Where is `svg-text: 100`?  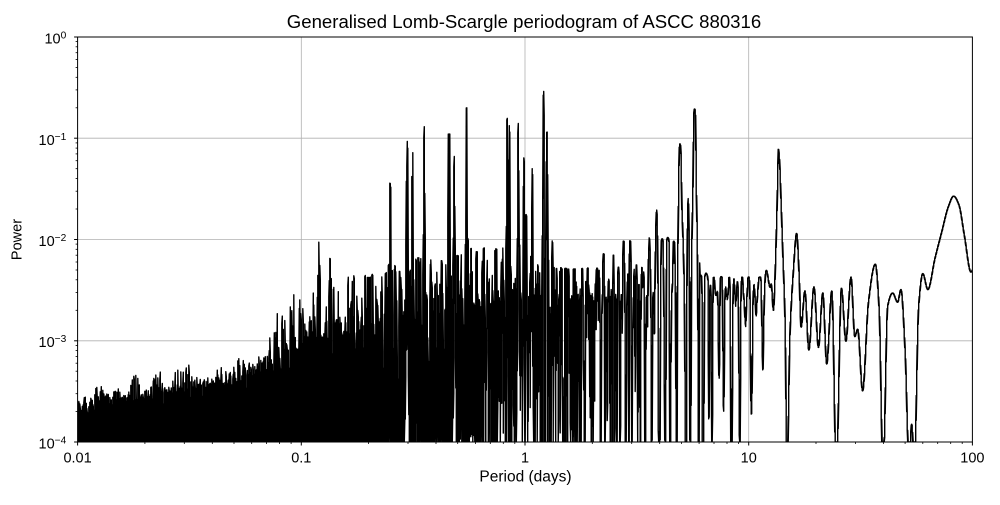
svg-text: 100 is located at coordinates (972, 459).